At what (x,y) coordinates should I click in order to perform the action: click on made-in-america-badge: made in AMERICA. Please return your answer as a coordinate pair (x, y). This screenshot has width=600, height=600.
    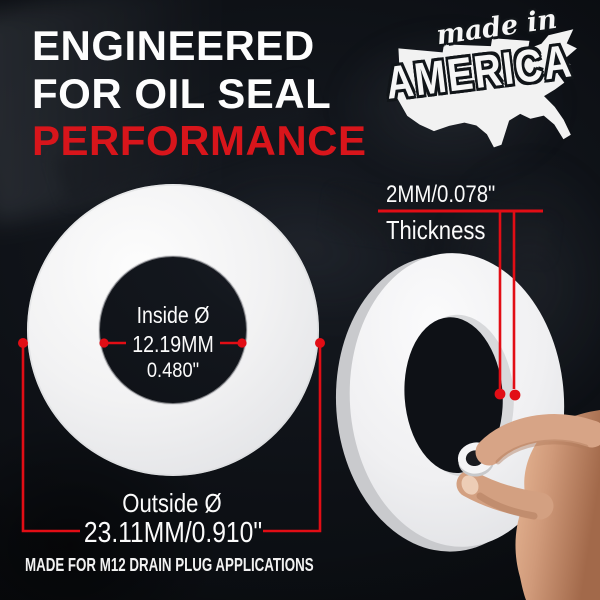
    Looking at the image, I should click on (487, 81).